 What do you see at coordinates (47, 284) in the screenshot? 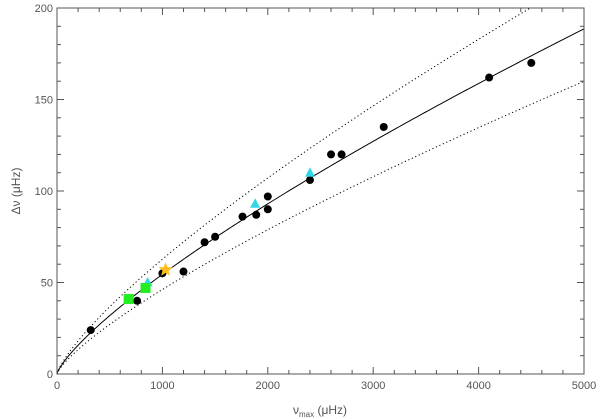
I see `y-tick-label: 50` at bounding box center [47, 284].